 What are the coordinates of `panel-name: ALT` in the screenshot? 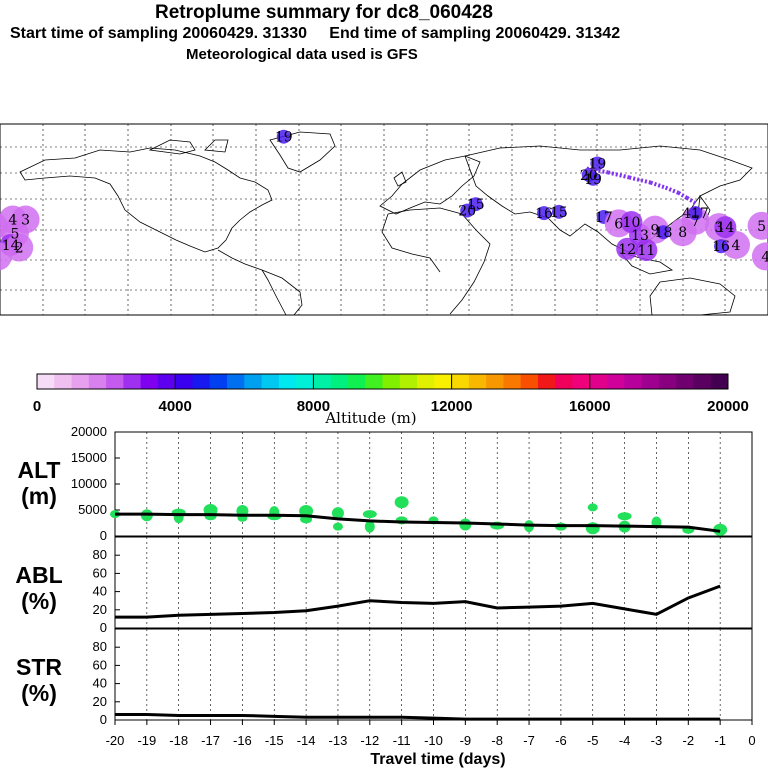 It's located at (38, 470).